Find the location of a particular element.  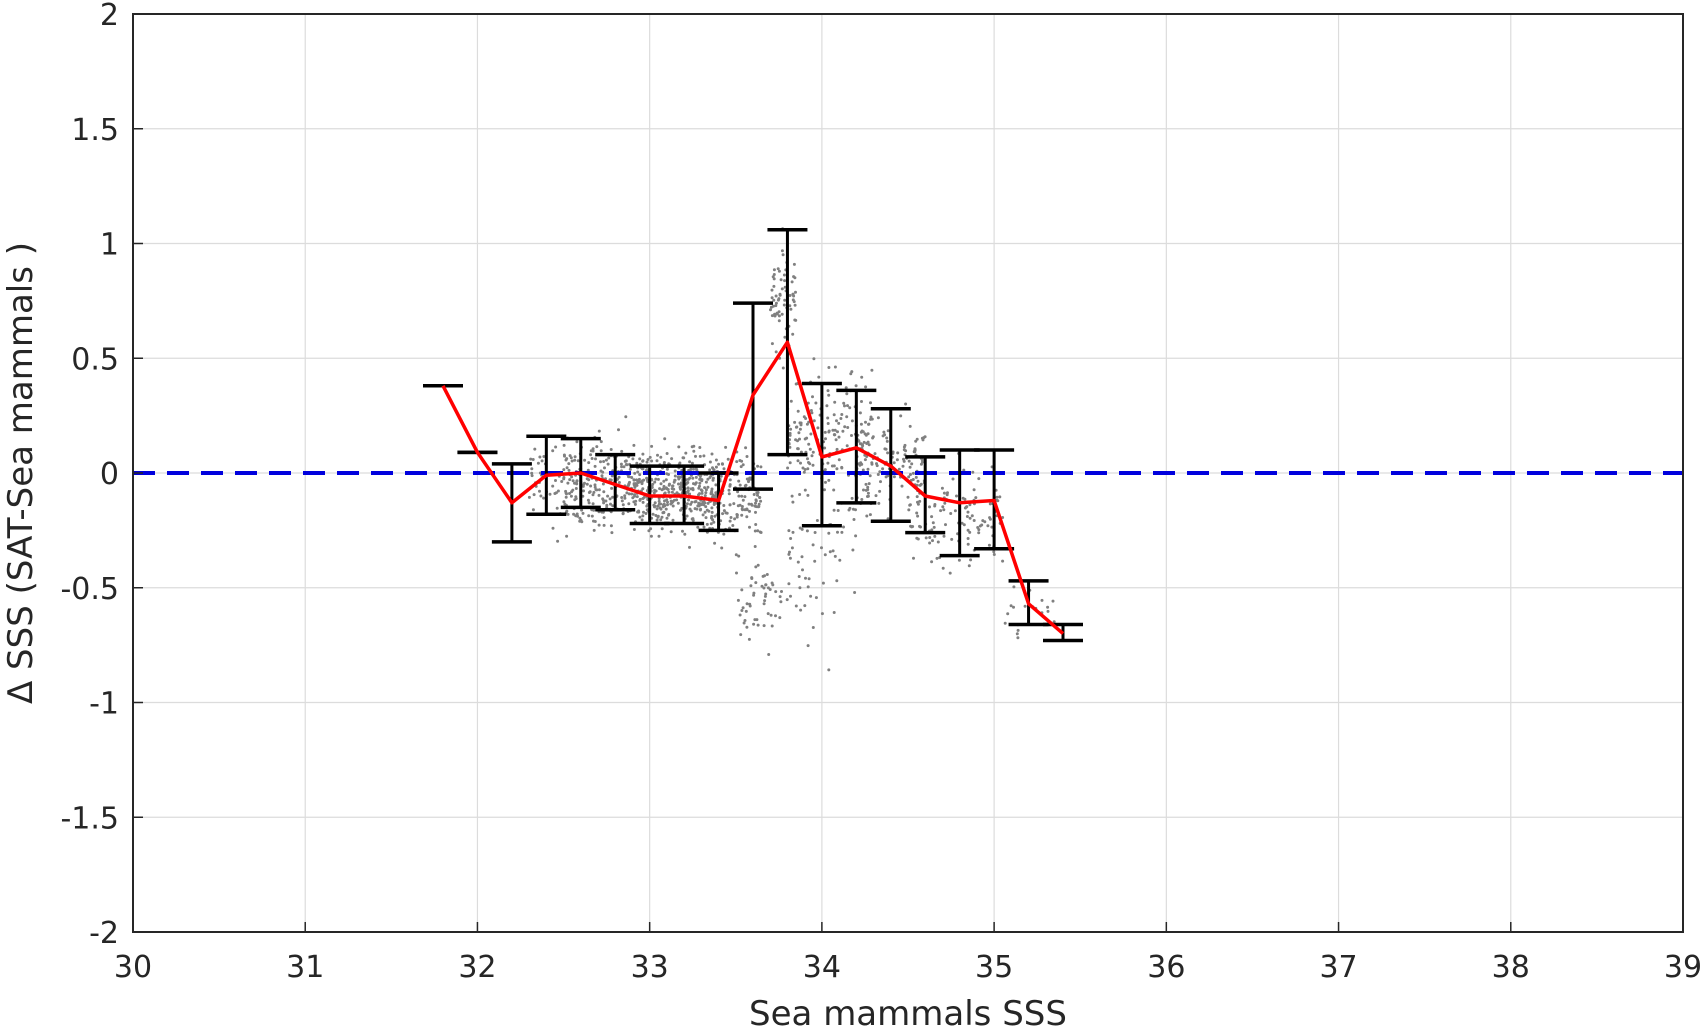

x-tick-label: 36 is located at coordinates (1166, 967).